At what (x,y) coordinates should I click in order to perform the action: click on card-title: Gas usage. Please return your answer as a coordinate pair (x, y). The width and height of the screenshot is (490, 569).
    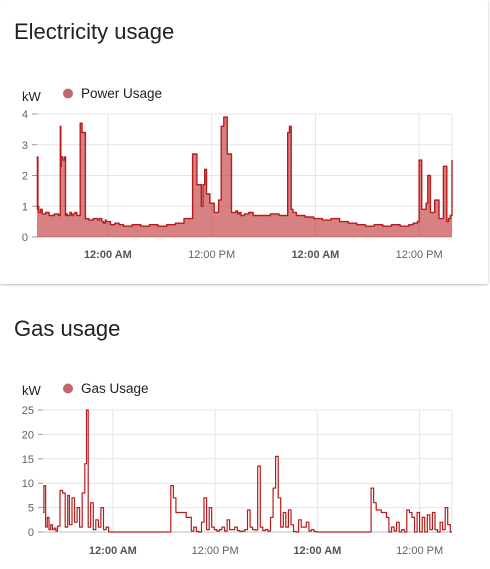
    Looking at the image, I should click on (67, 328).